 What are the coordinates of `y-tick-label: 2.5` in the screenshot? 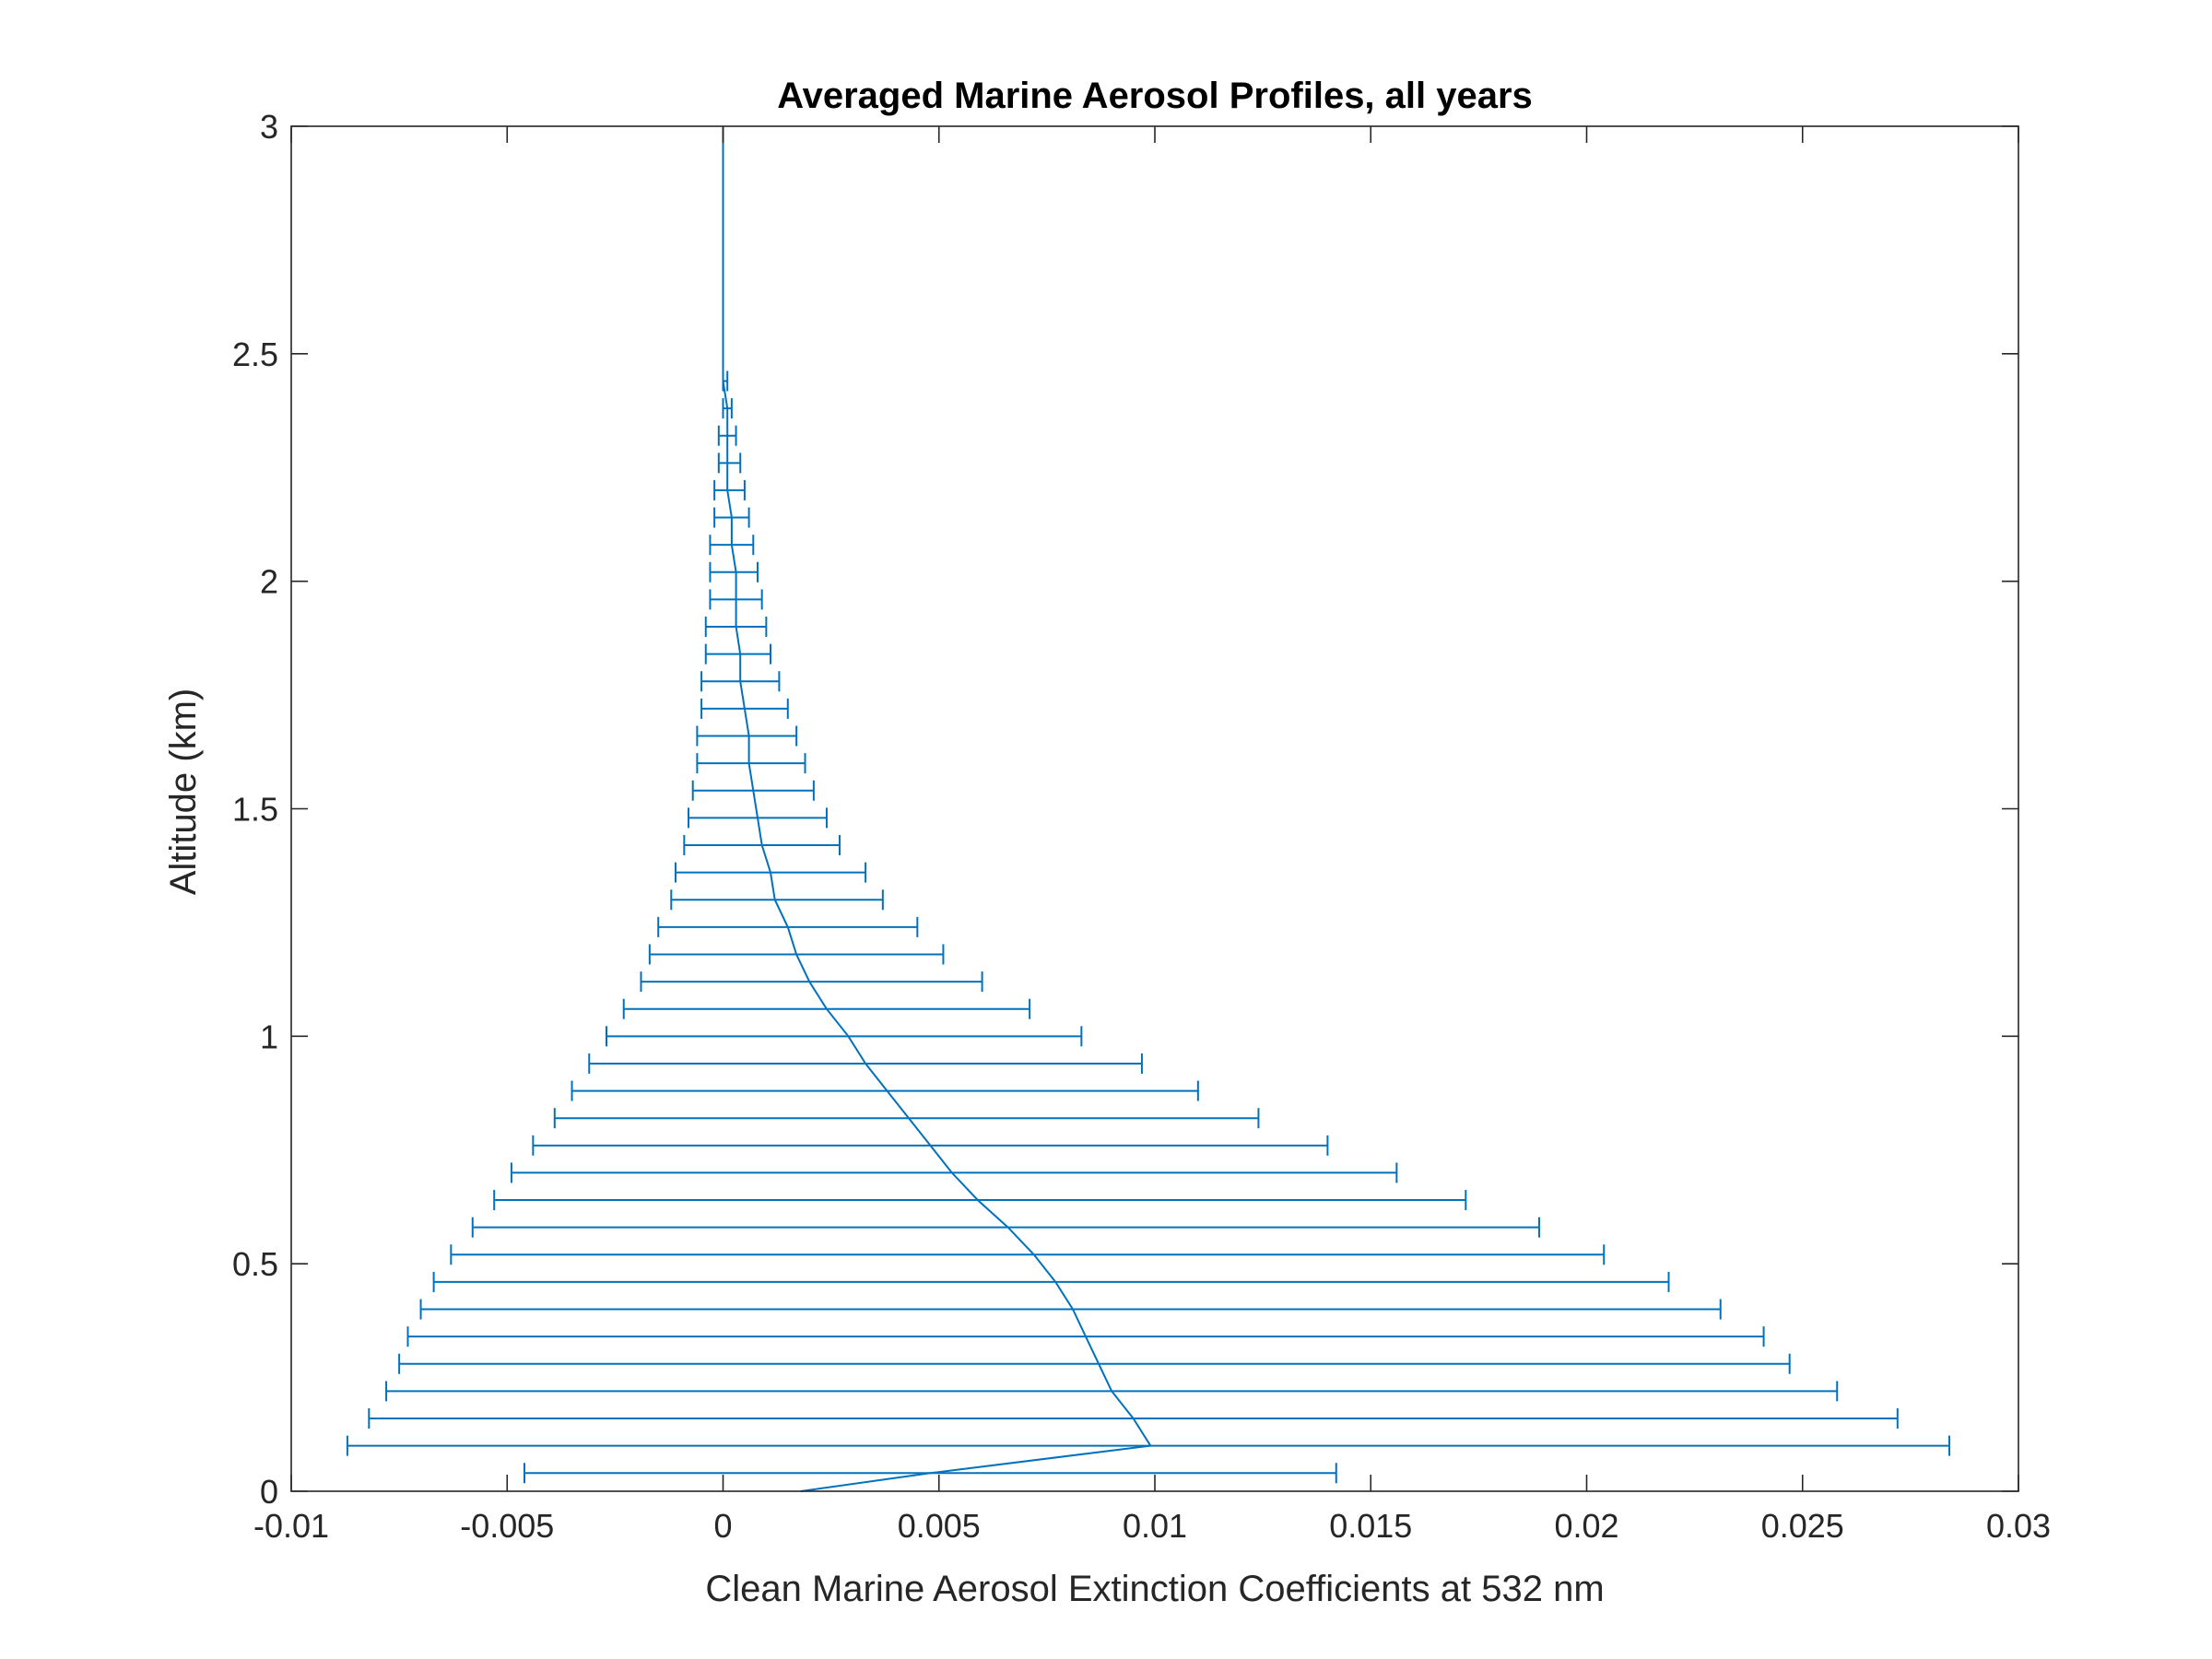 It's located at (255, 354).